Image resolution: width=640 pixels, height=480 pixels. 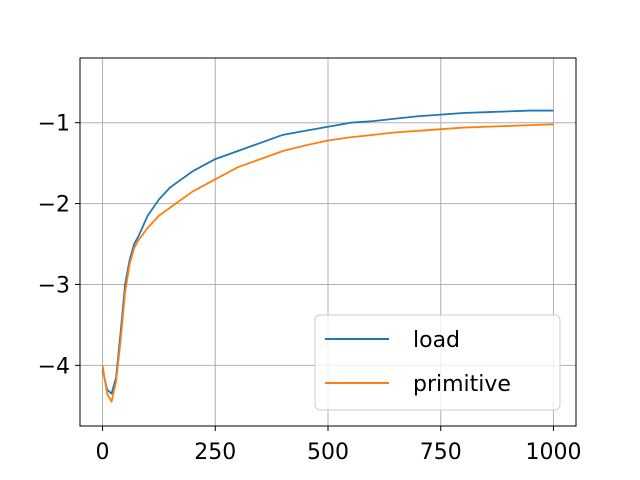 What do you see at coordinates (441, 452) in the screenshot?
I see `x-tick-label: 750` at bounding box center [441, 452].